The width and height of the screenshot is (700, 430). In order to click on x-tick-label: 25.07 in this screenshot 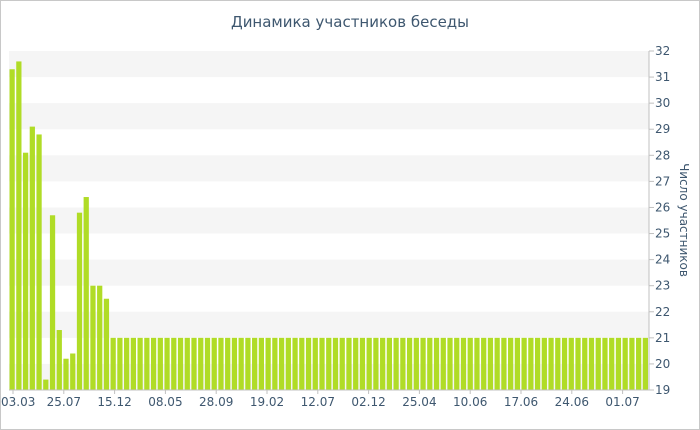, I will do `click(64, 402)`.